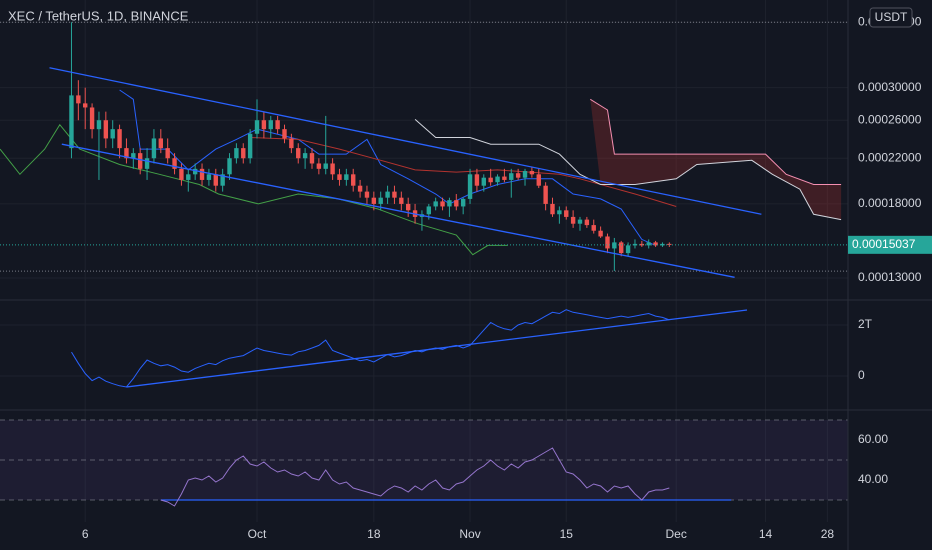 The height and width of the screenshot is (550, 932). I want to click on x-tick-label: 15, so click(567, 534).